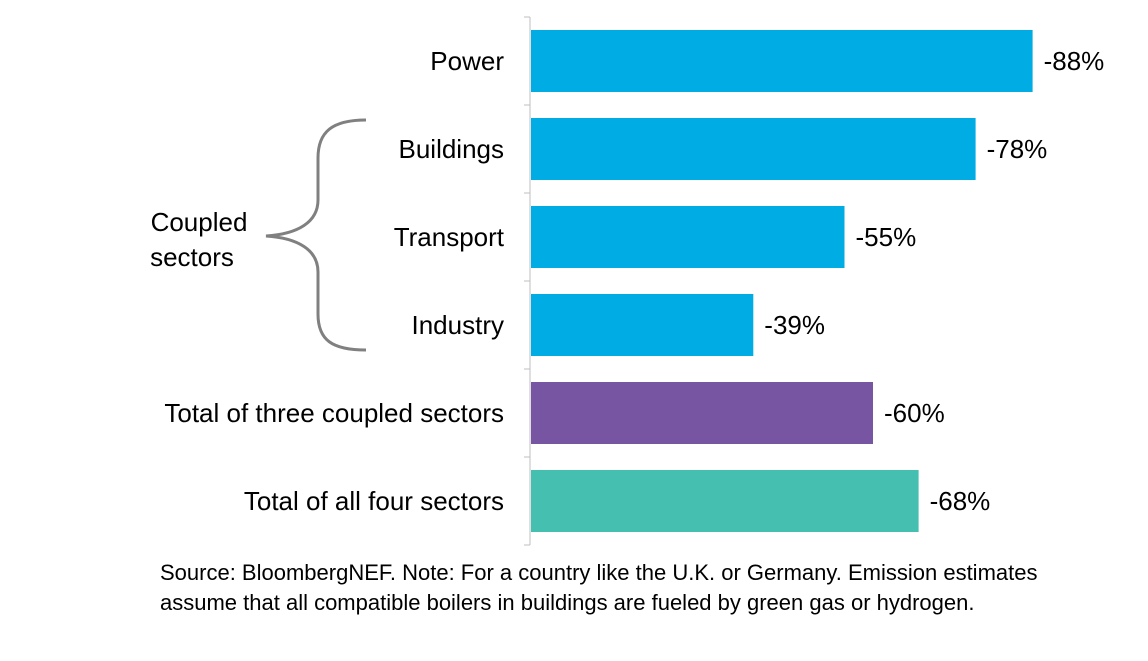 This screenshot has width=1148, height=661. I want to click on brace-label-line-2: sectors, so click(192, 257).